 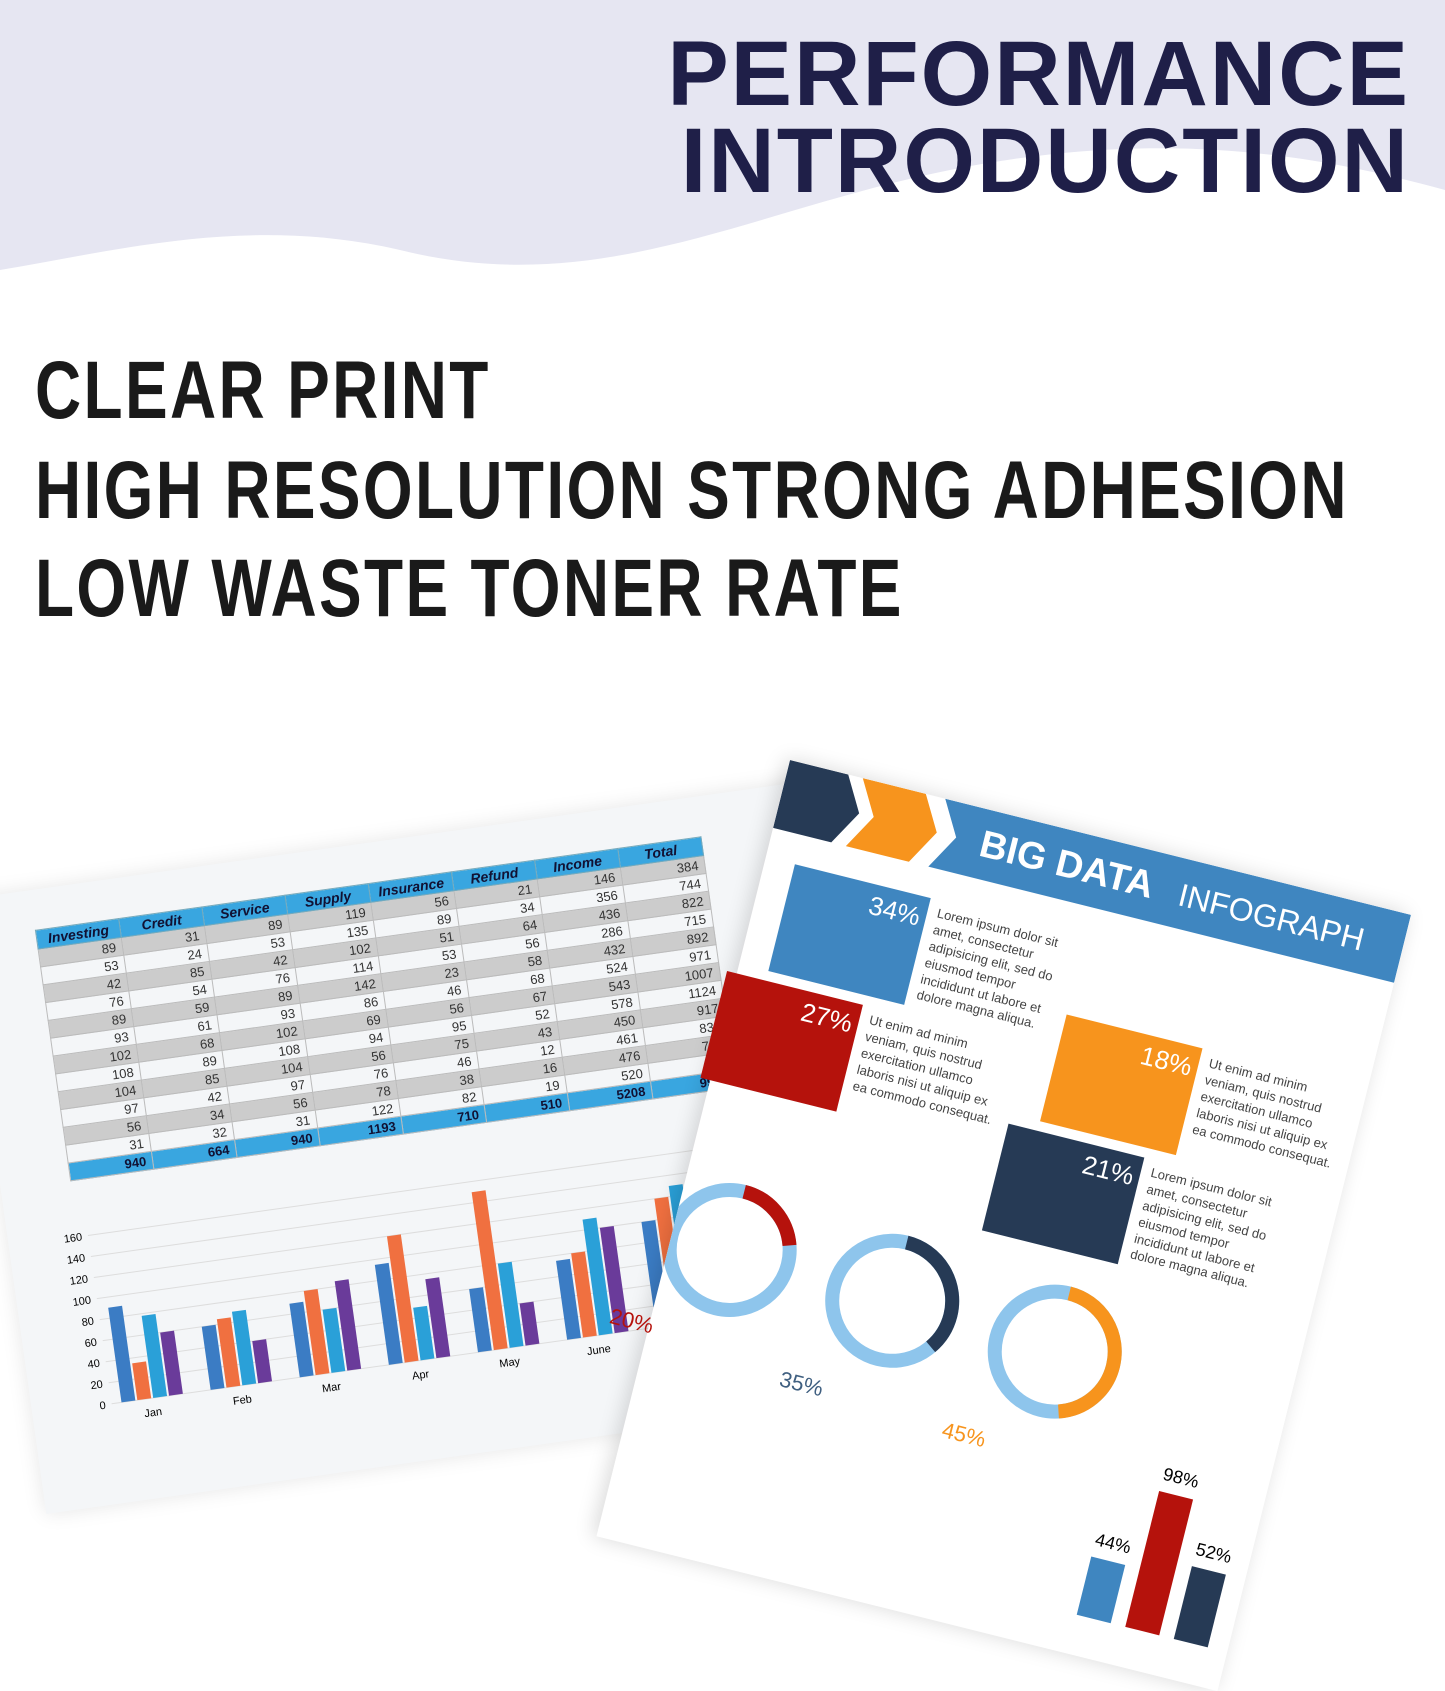 I want to click on stat-tile: 18%, so click(x=1121, y=1085).